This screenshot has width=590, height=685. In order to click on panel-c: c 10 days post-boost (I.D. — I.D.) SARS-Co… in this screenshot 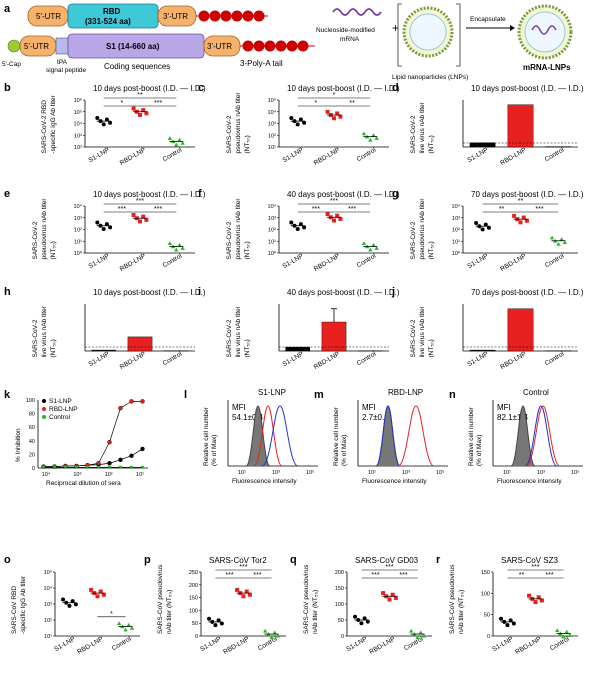, I will do `click(299, 124)`.